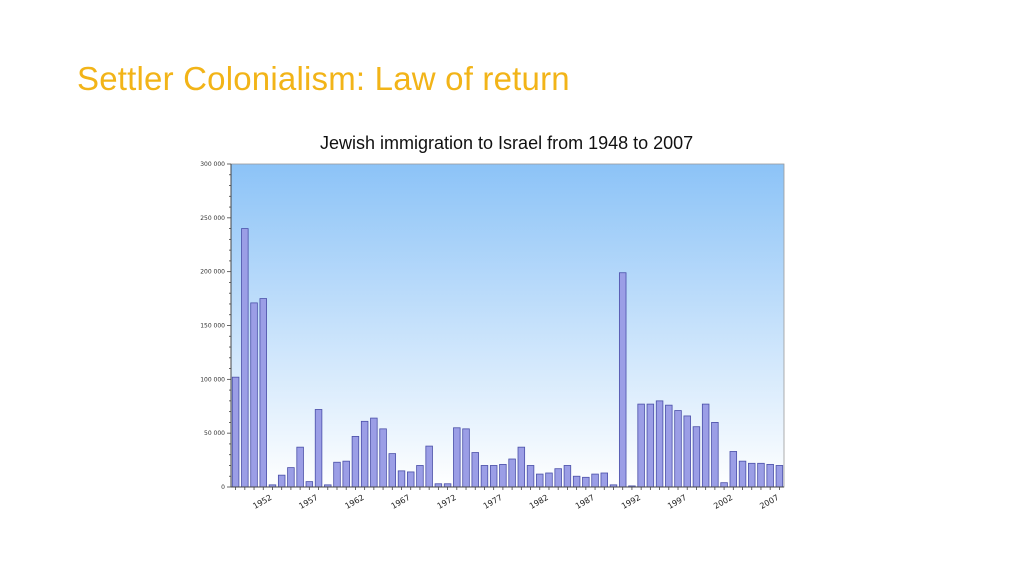  What do you see at coordinates (678, 449) in the screenshot?
I see `bar-1996` at bounding box center [678, 449].